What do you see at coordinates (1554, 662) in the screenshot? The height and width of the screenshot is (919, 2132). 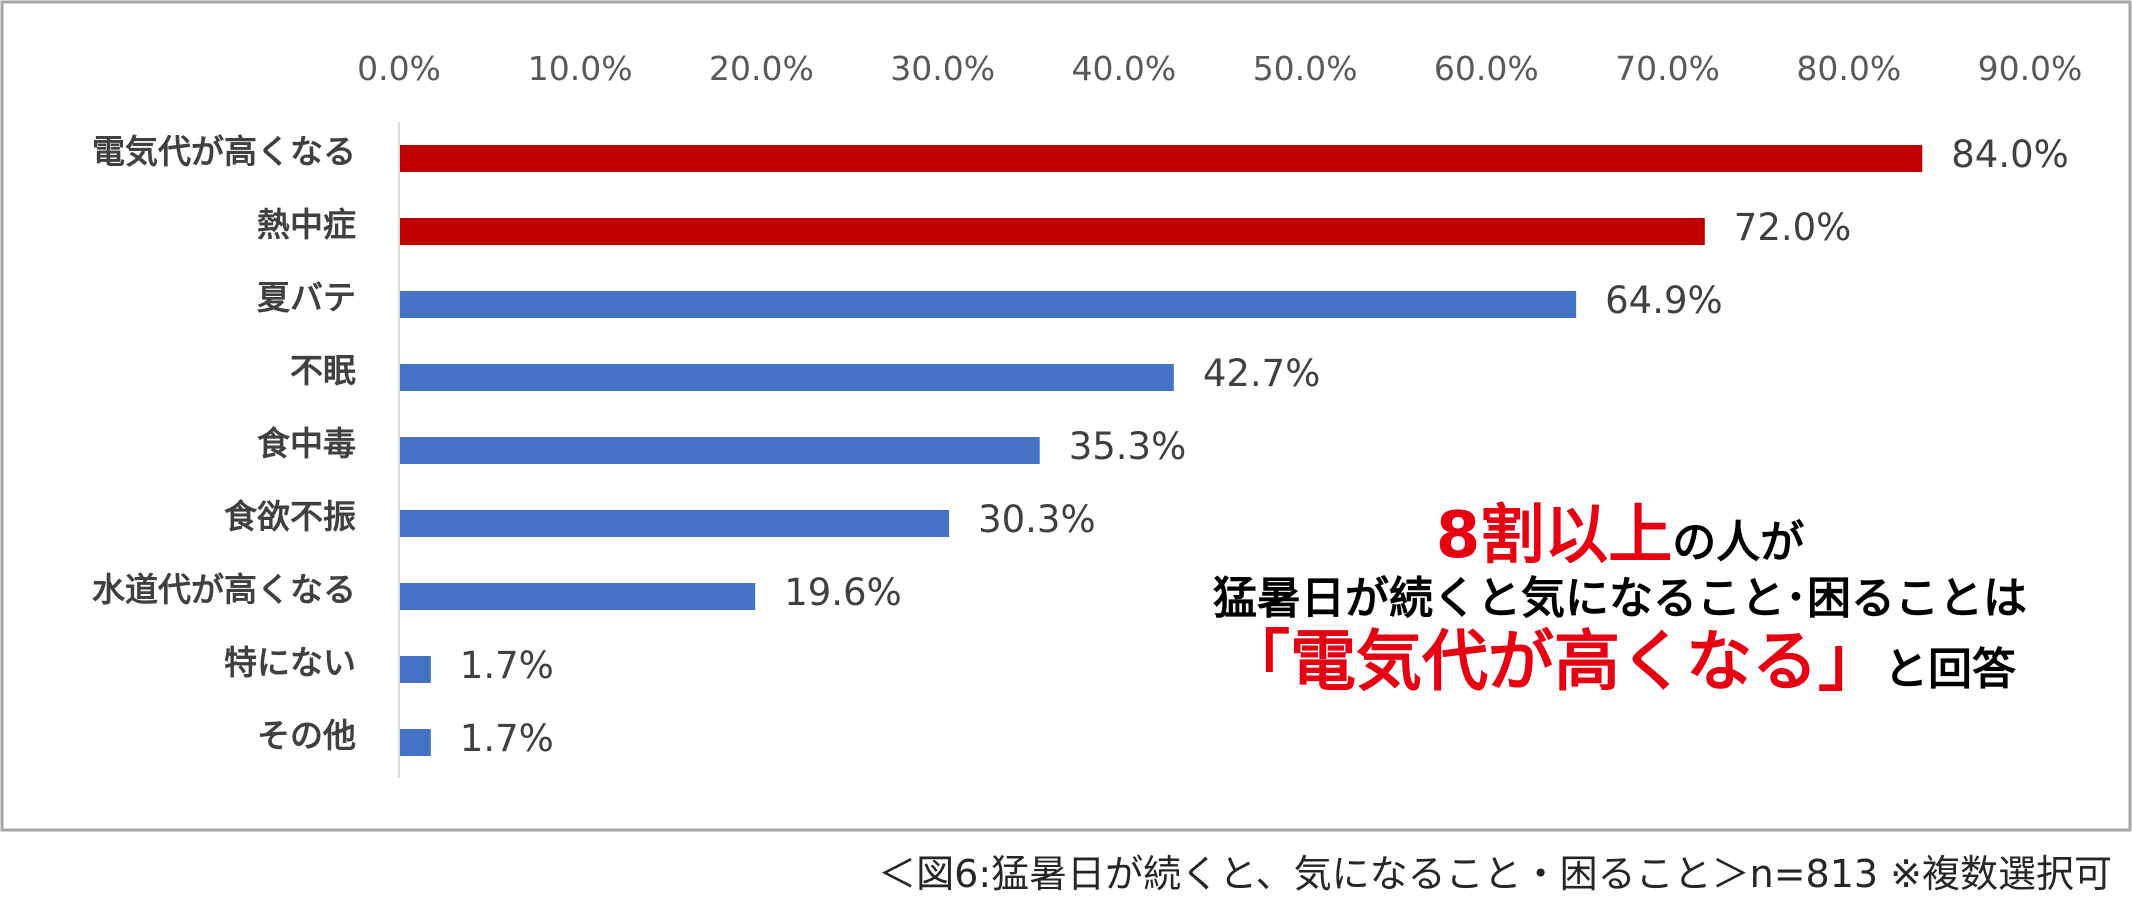 I see `callout-highlight-answer: 「電気代が高くなる」` at bounding box center [1554, 662].